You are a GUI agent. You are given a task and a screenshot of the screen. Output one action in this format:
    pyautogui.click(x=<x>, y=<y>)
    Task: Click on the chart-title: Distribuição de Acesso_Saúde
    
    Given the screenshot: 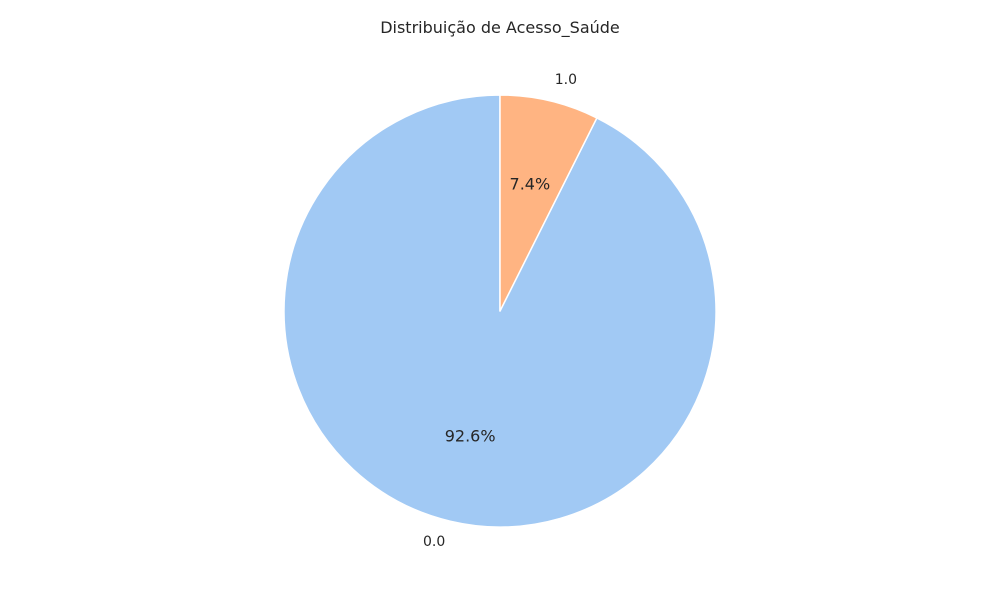 What is the action you would take?
    pyautogui.click(x=500, y=28)
    